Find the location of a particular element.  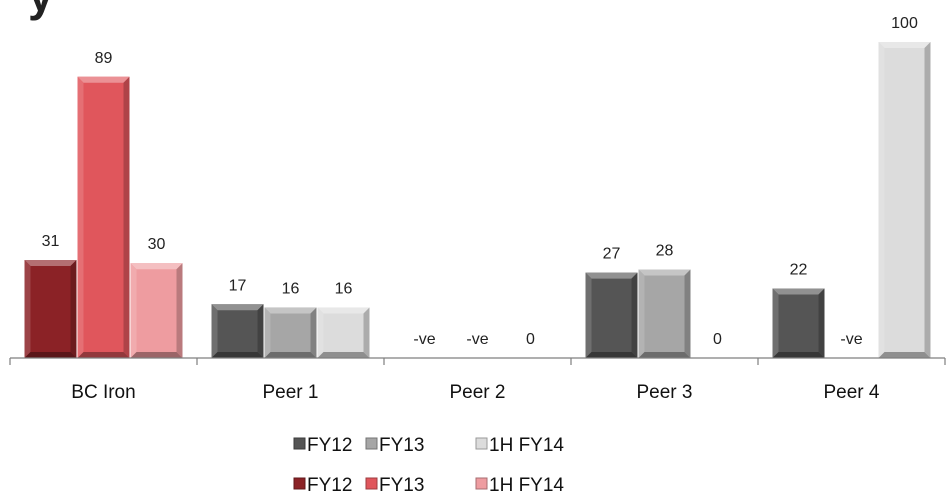

bar-bc-iron-1h-fy14 is located at coordinates (156, 310).